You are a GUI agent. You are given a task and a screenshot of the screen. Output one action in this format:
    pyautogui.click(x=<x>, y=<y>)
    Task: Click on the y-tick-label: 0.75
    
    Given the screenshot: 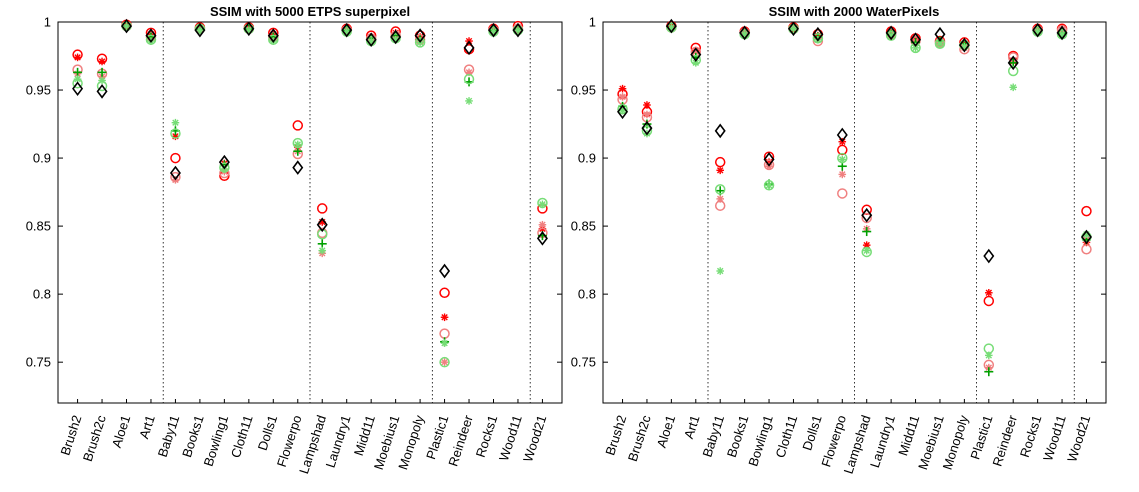 What is the action you would take?
    pyautogui.click(x=583, y=362)
    